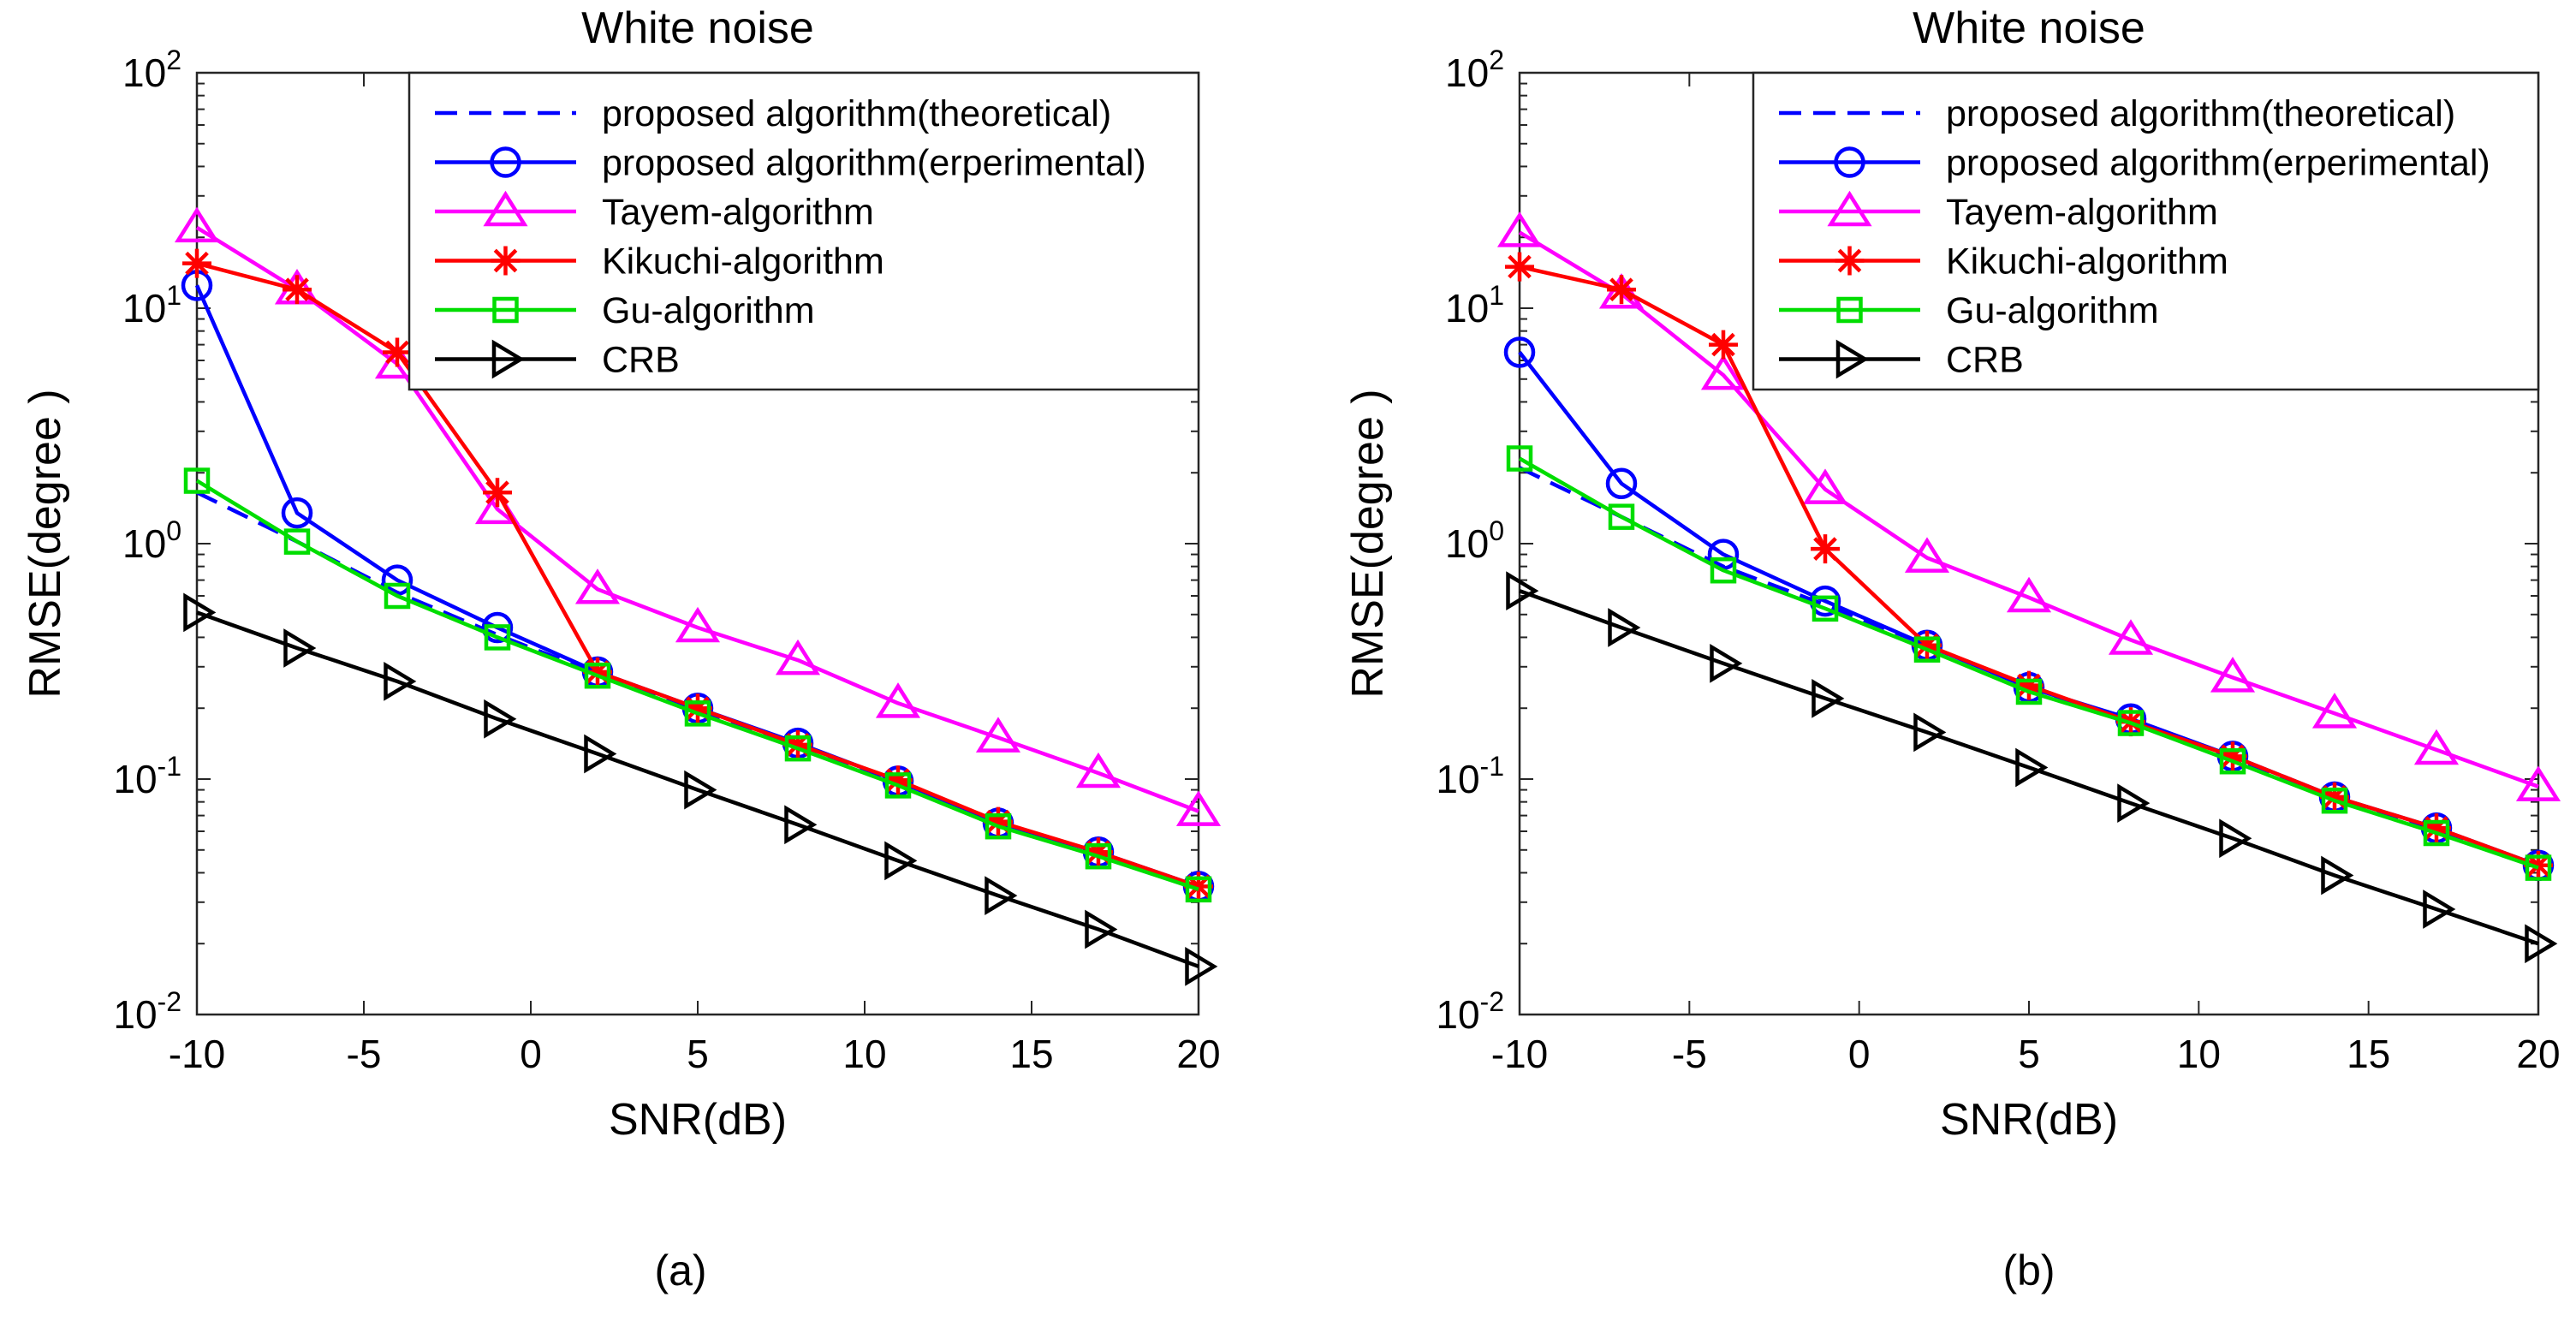 This screenshot has width=2576, height=1327. What do you see at coordinates (1474, 540) in the screenshot?
I see `y-tick-label: 10⁰` at bounding box center [1474, 540].